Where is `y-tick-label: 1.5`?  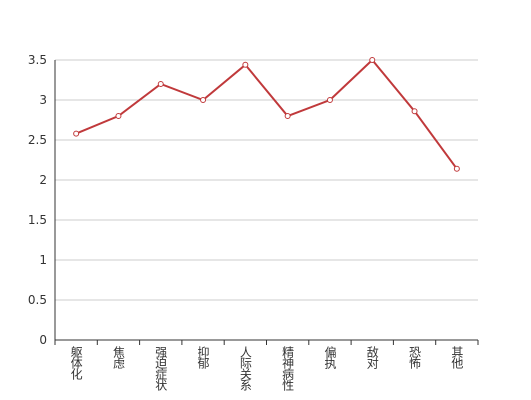
y-tick-label: 1.5 is located at coordinates (37, 220).